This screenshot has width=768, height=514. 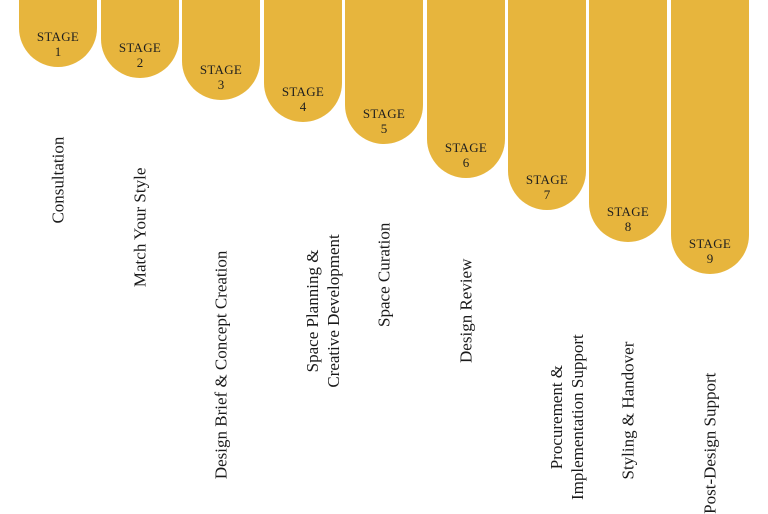 I want to click on stage-number: 7, so click(x=547, y=195).